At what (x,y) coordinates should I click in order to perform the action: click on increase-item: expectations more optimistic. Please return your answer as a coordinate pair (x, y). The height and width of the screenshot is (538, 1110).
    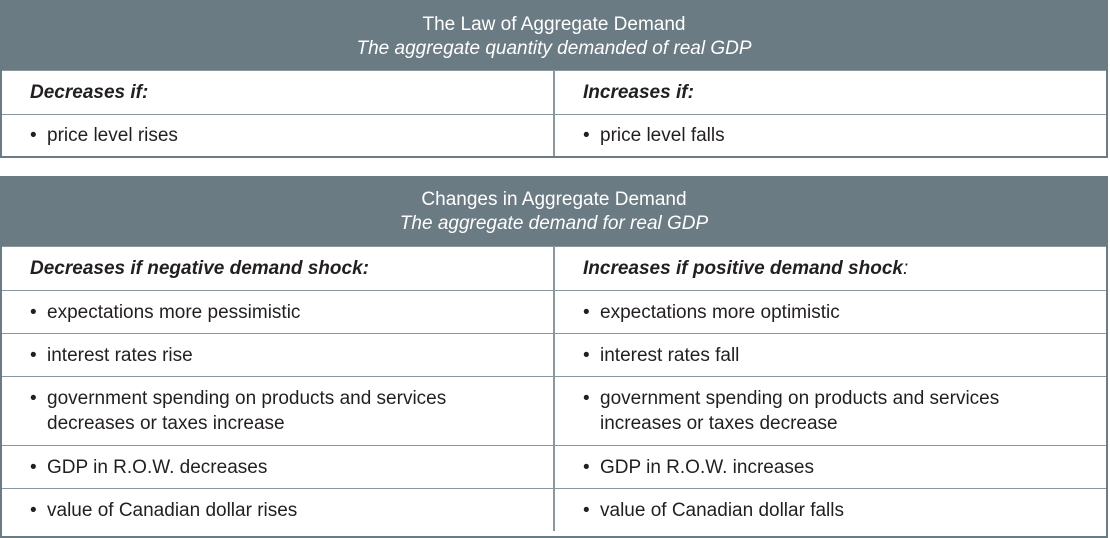
    Looking at the image, I should click on (720, 312).